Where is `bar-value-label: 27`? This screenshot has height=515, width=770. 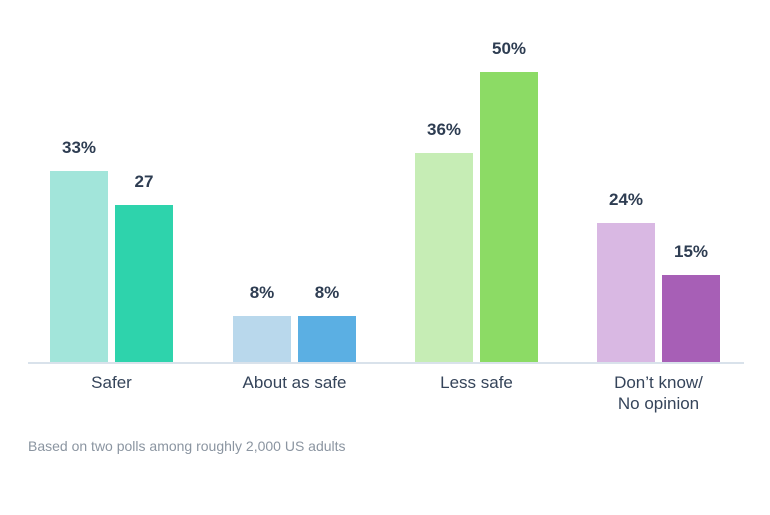 bar-value-label: 27 is located at coordinates (144, 181).